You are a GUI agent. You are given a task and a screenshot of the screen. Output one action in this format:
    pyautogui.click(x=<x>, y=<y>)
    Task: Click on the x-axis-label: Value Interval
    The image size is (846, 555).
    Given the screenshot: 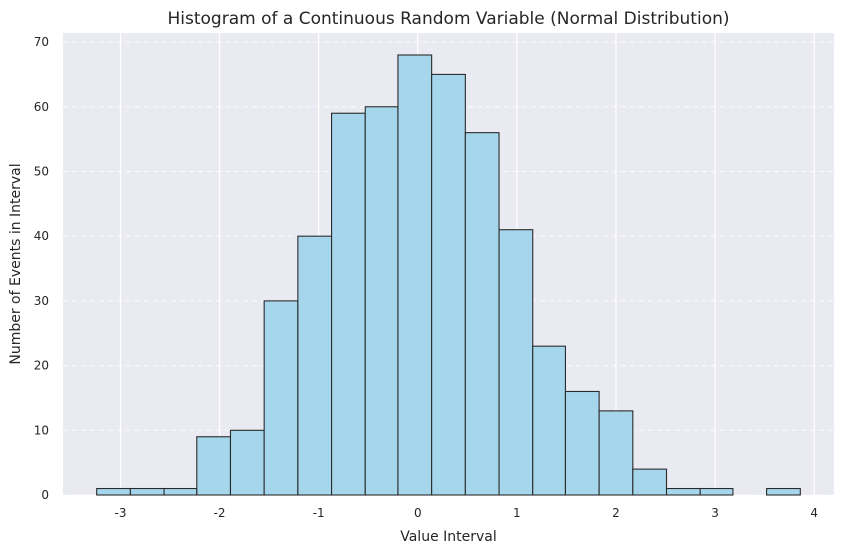 What is the action you would take?
    pyautogui.click(x=448, y=537)
    